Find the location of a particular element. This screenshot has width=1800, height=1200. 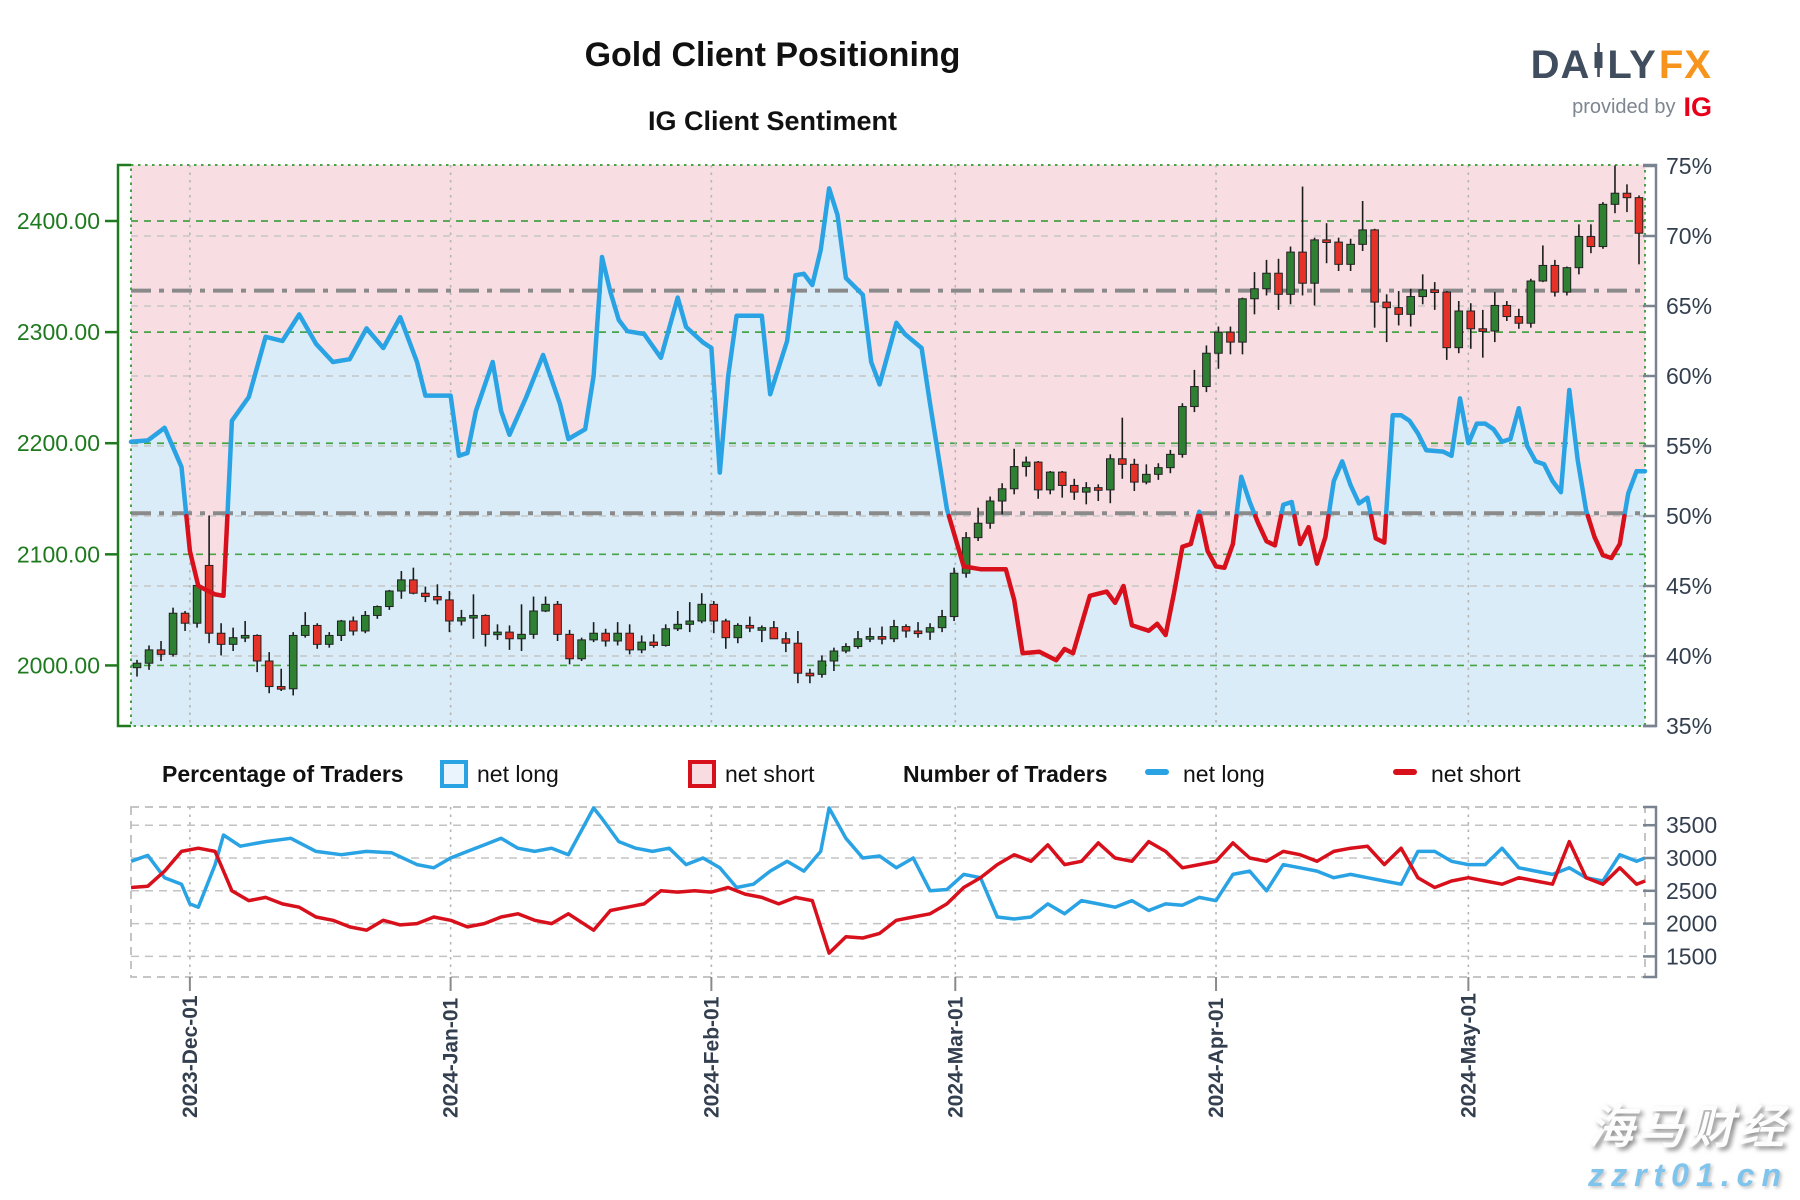

watermark-name: 海马财经 is located at coordinates (1688, 1127).